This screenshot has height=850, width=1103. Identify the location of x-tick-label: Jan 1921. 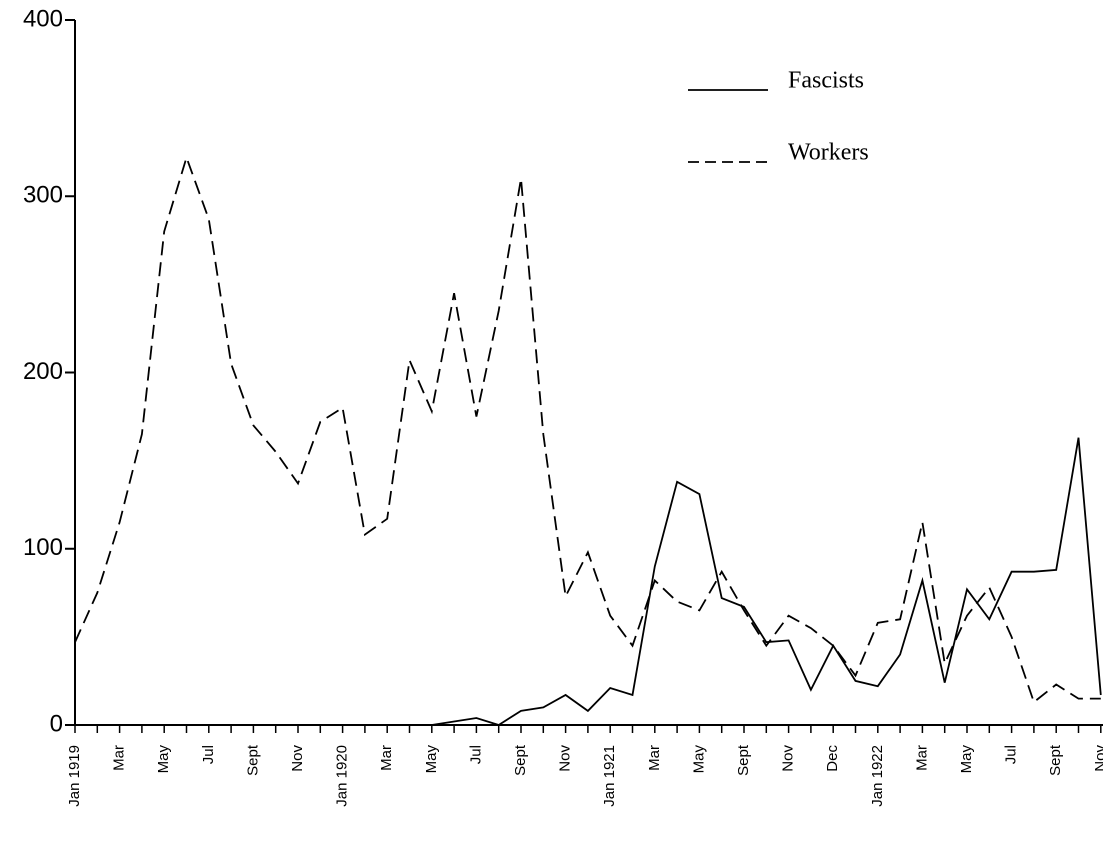
(609, 776).